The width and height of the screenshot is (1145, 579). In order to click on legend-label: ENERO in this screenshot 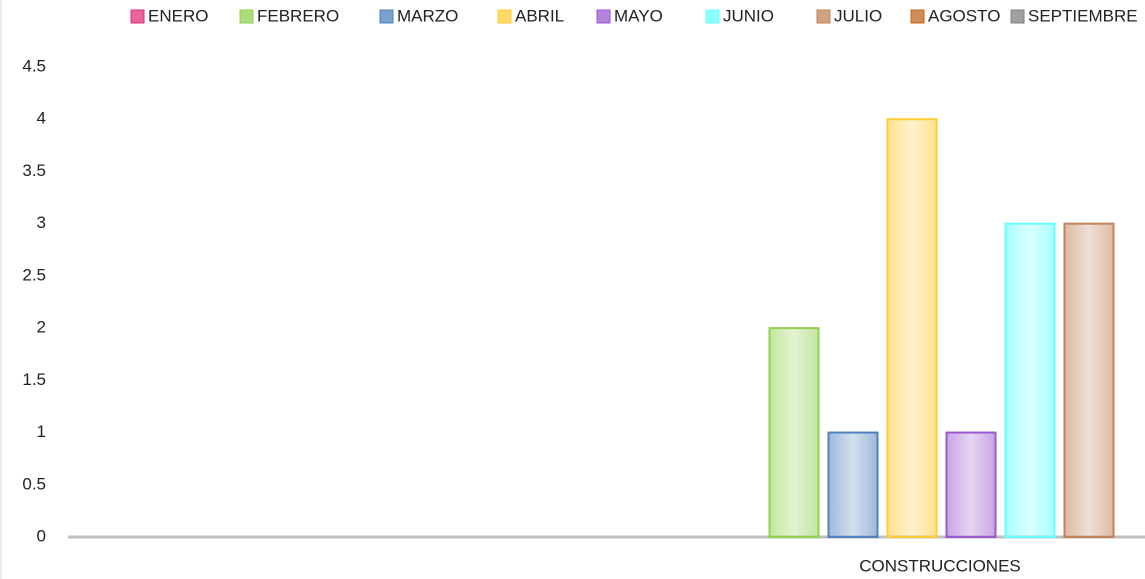, I will do `click(178, 15)`.